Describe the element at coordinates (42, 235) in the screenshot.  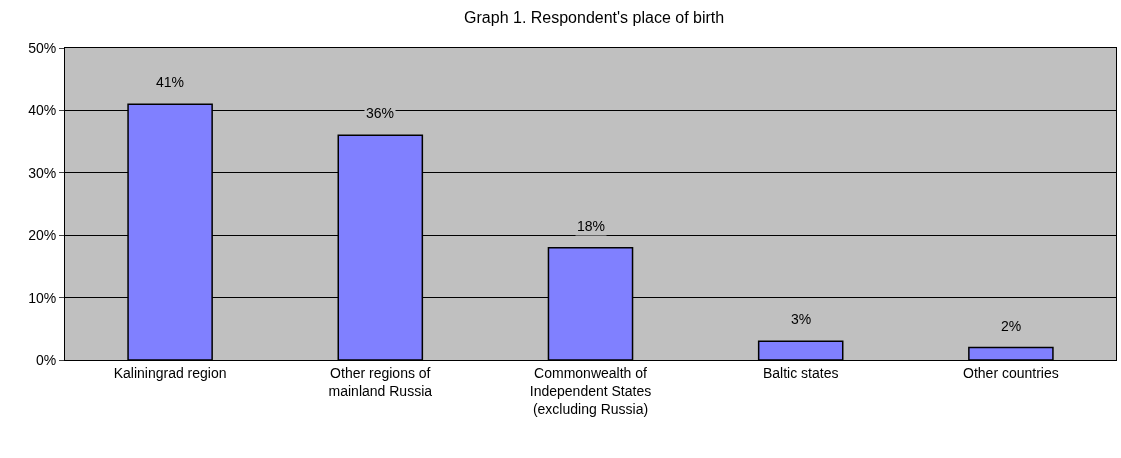
I see `y-tick-label: 20%` at that location.